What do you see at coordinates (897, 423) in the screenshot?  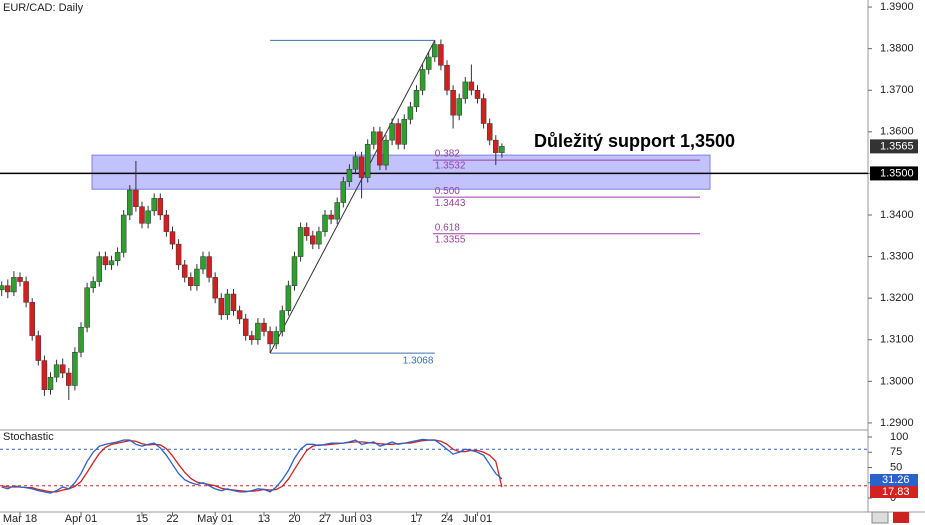 I see `y-tick-label: 1.2900` at bounding box center [897, 423].